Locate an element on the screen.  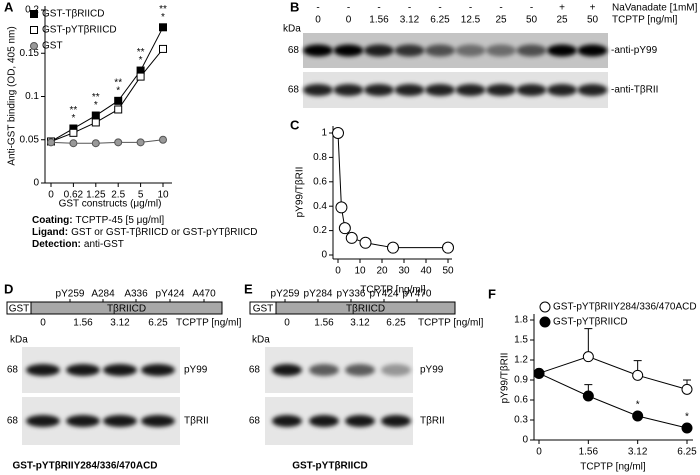
x-tick-label: 5 is located at coordinates (141, 195).